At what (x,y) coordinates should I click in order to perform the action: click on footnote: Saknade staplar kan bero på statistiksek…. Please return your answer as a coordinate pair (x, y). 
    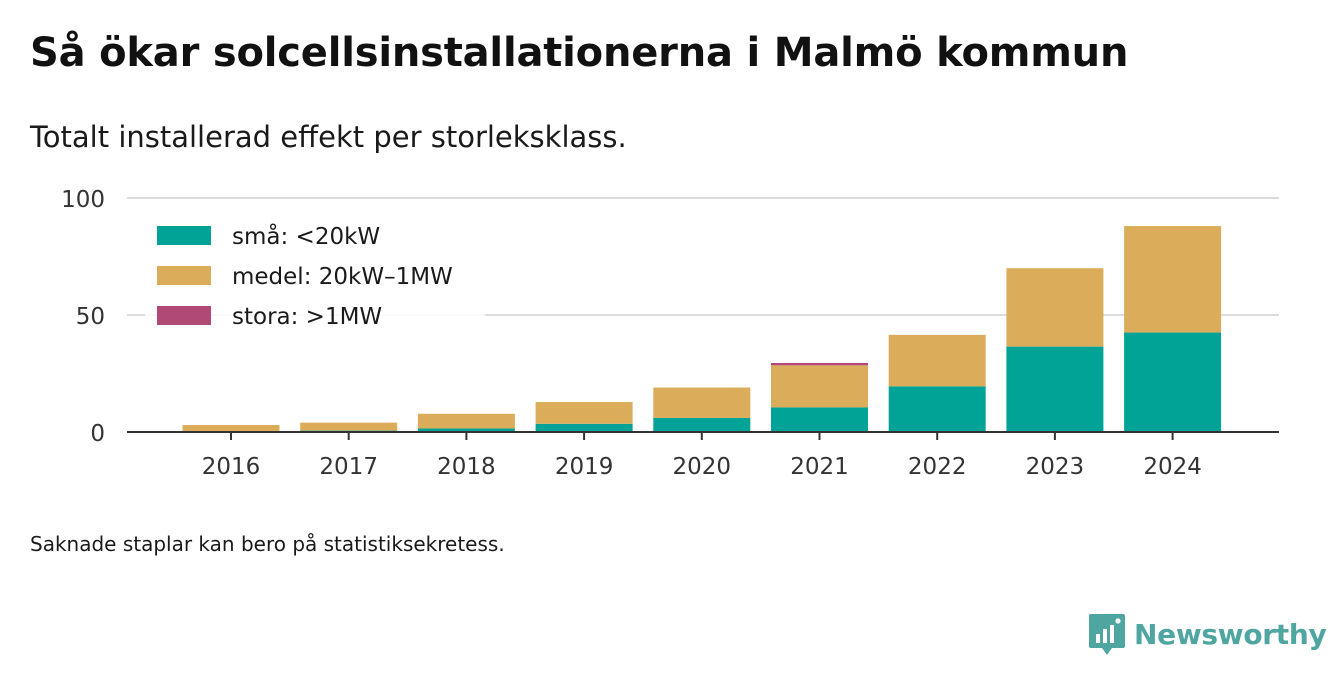
    Looking at the image, I should click on (267, 544).